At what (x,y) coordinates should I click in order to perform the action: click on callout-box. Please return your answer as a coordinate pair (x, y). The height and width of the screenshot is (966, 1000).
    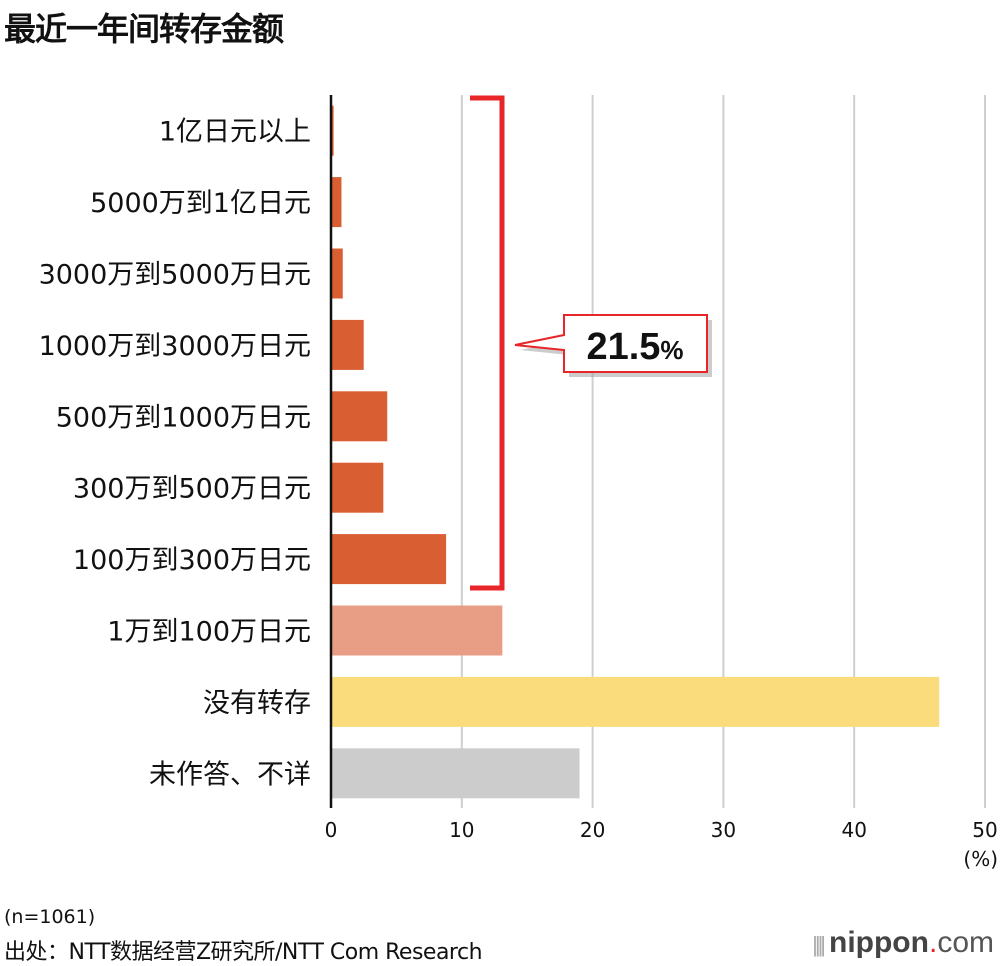
    Looking at the image, I should click on (611, 343).